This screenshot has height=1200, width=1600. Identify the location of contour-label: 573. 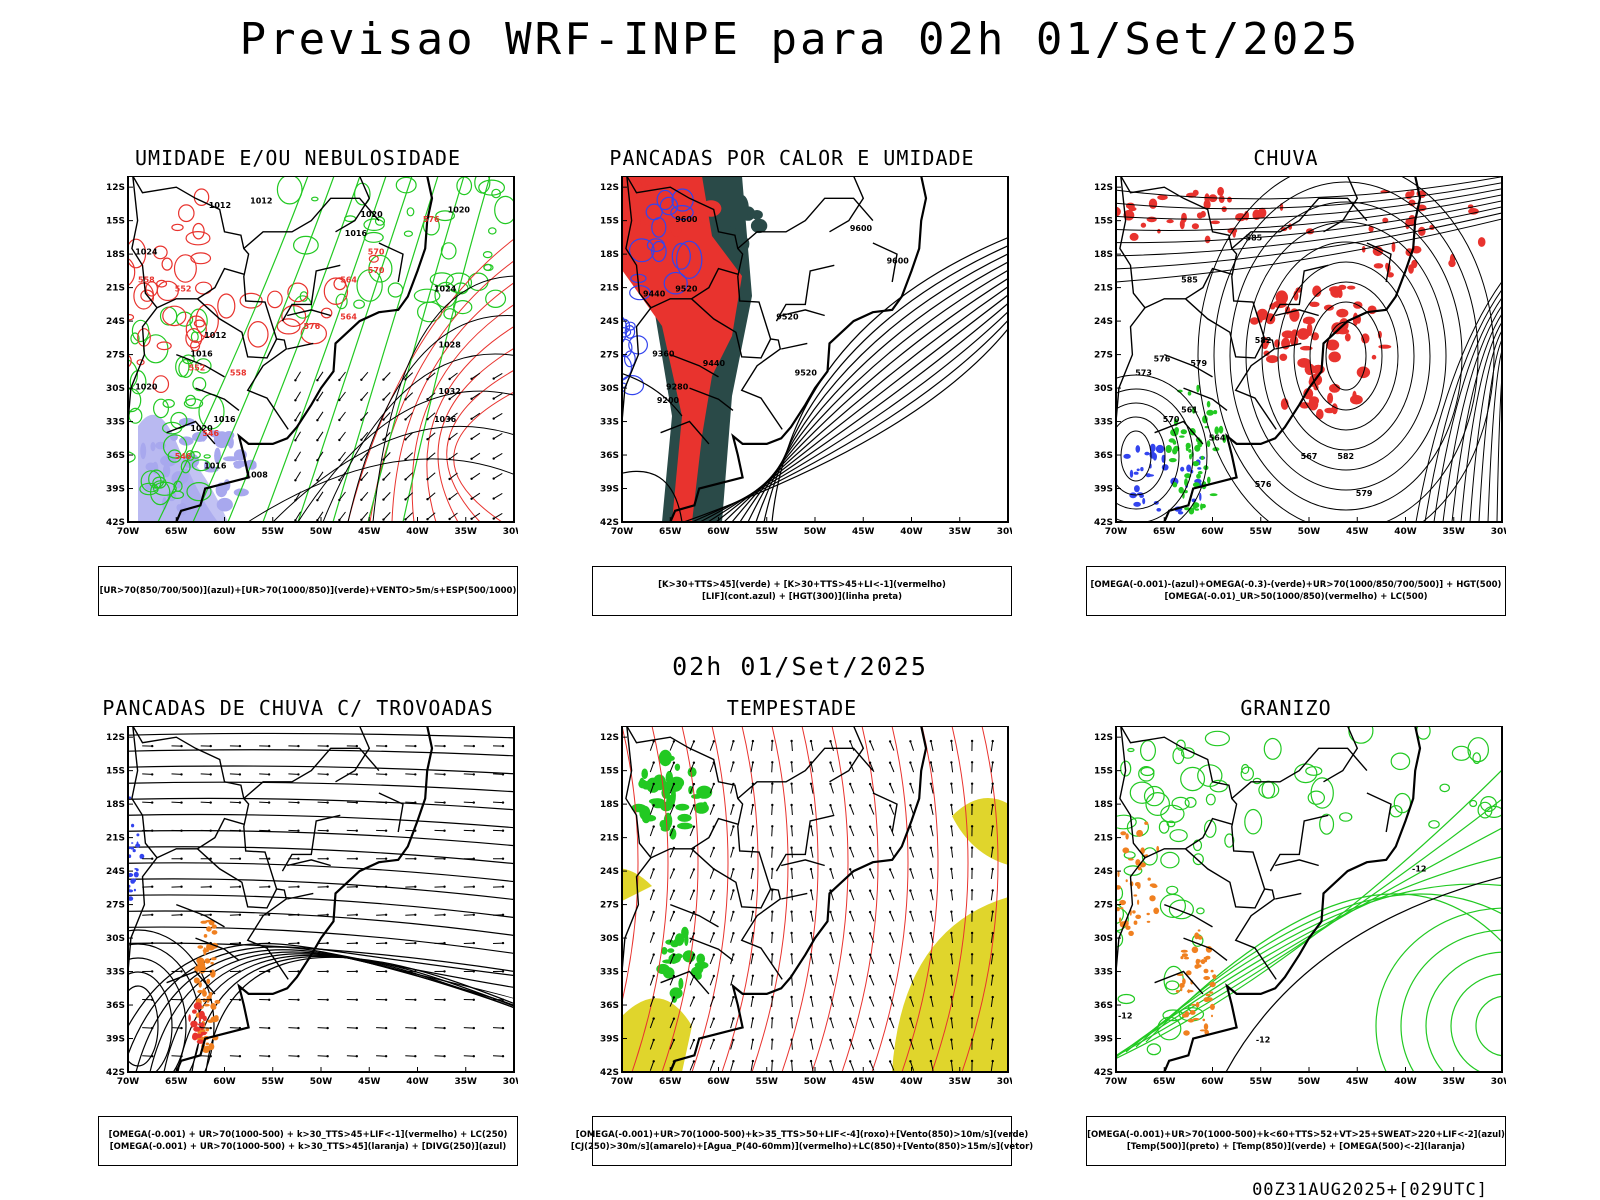
(1143, 372).